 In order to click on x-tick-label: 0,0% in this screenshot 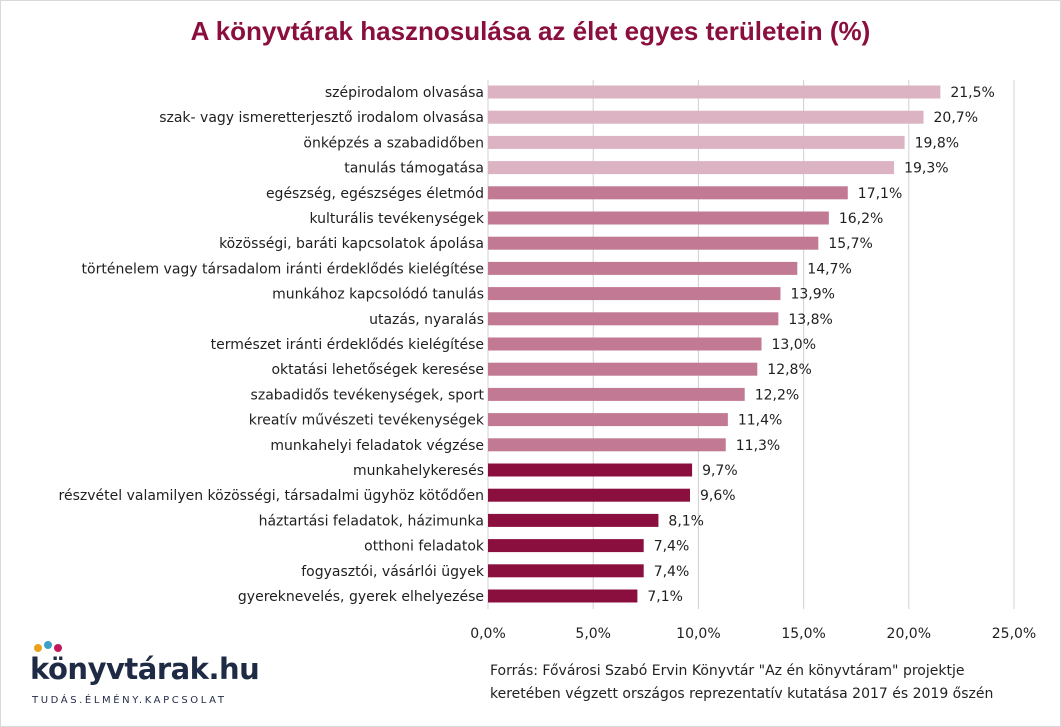, I will do `click(488, 634)`.